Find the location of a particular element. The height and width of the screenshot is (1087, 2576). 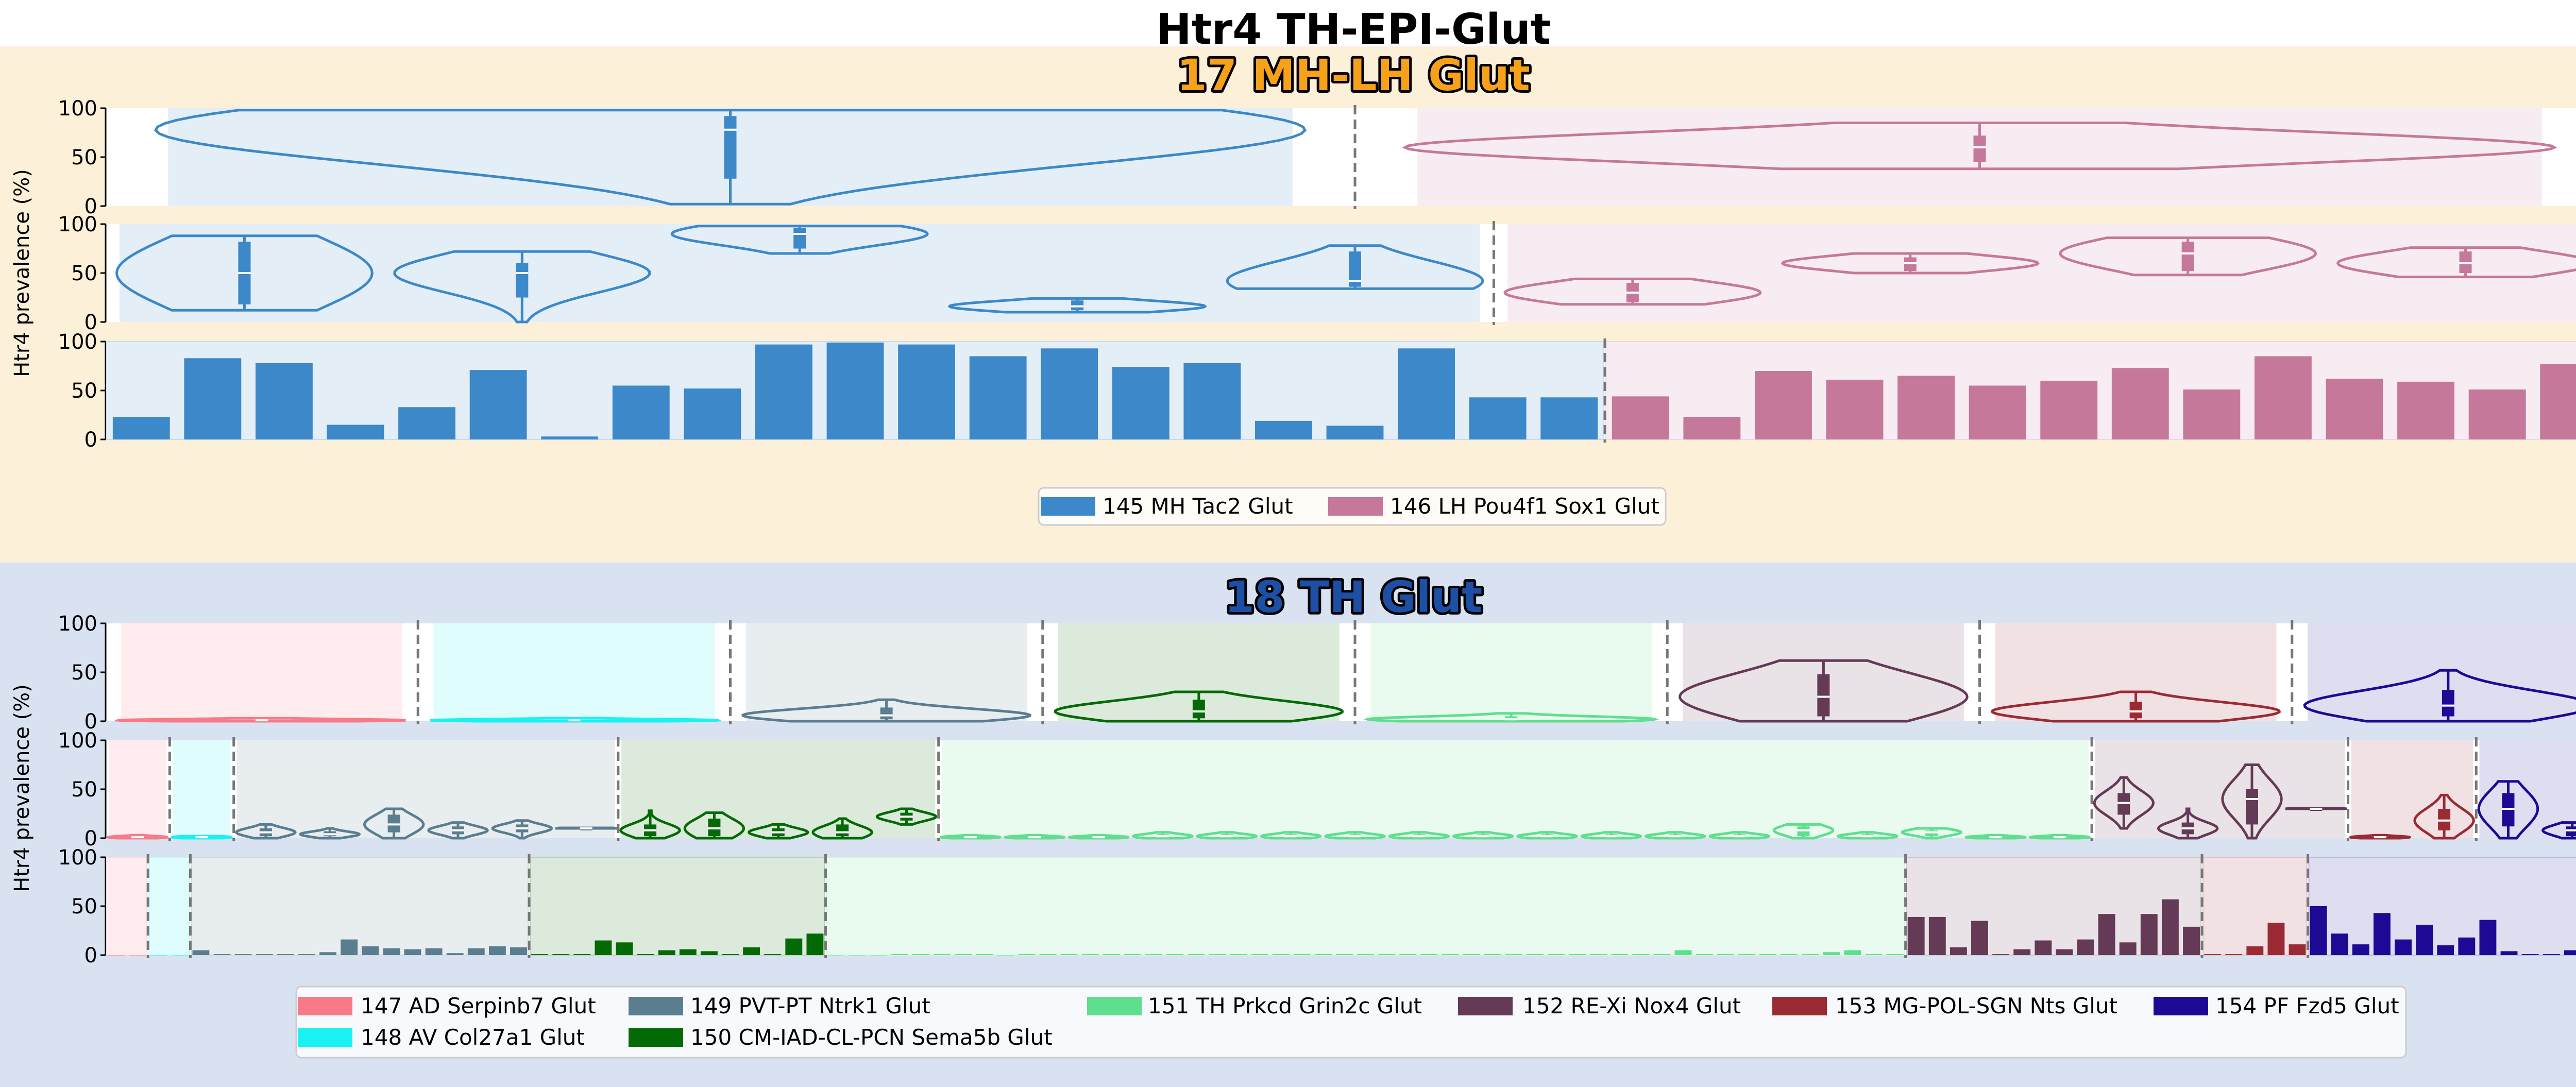

panel-3: 0 50 100 is located at coordinates (1317, 673).